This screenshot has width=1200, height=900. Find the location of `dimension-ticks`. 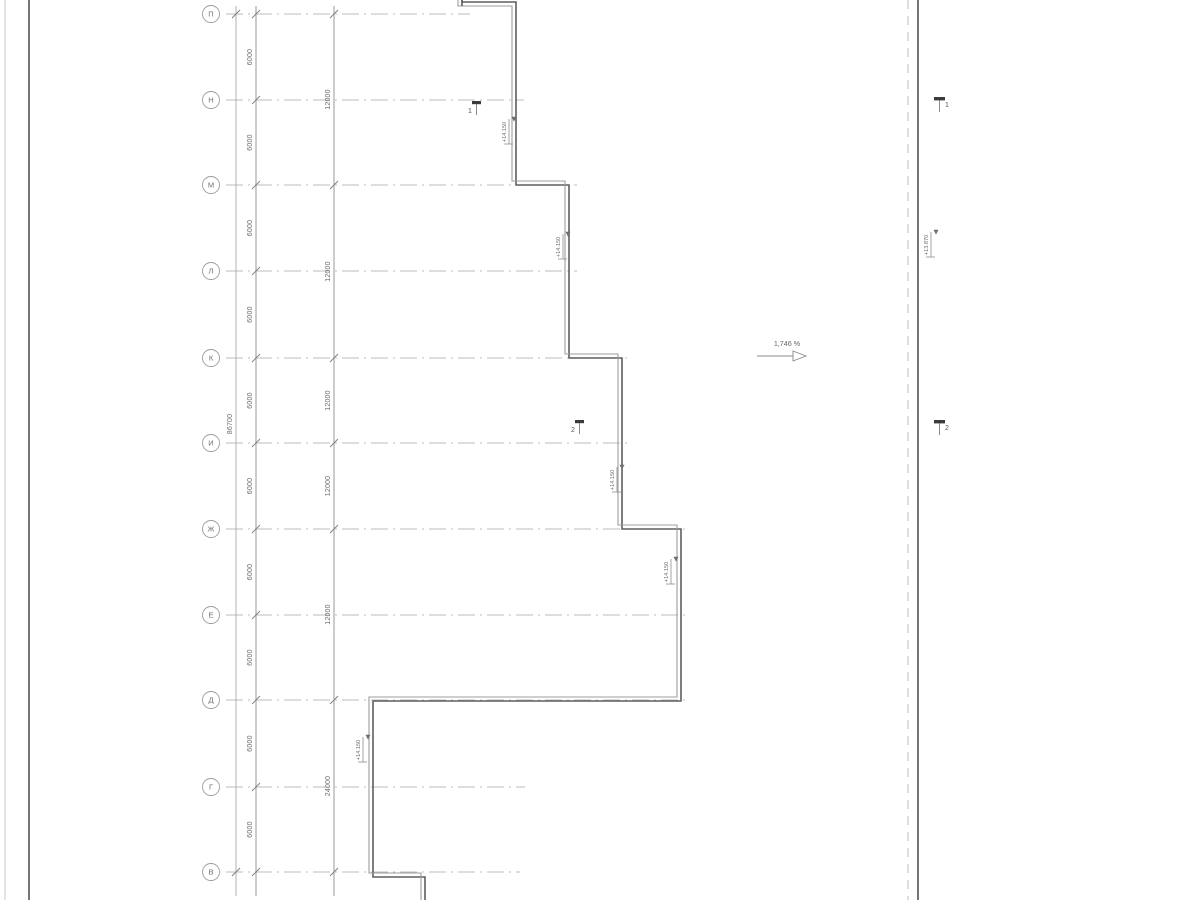

dimension-ticks is located at coordinates (285, 443).